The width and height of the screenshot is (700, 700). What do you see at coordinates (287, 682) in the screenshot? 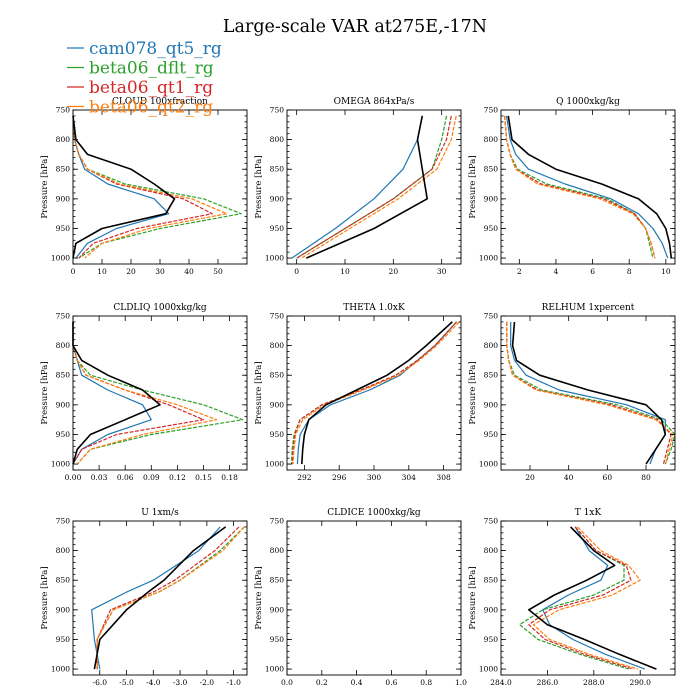
I see `x-tick-label: 0.0` at bounding box center [287, 682].